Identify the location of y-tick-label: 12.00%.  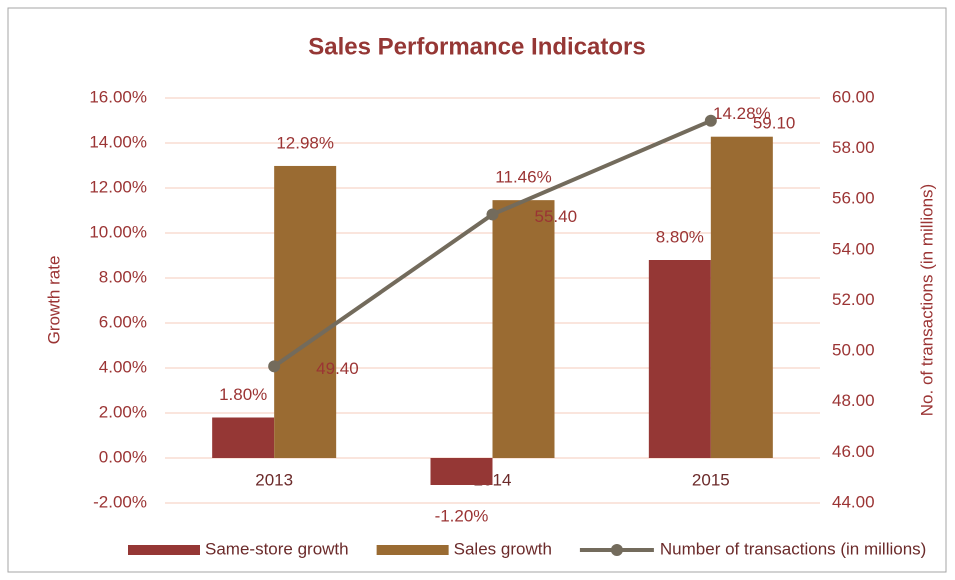
(118, 186).